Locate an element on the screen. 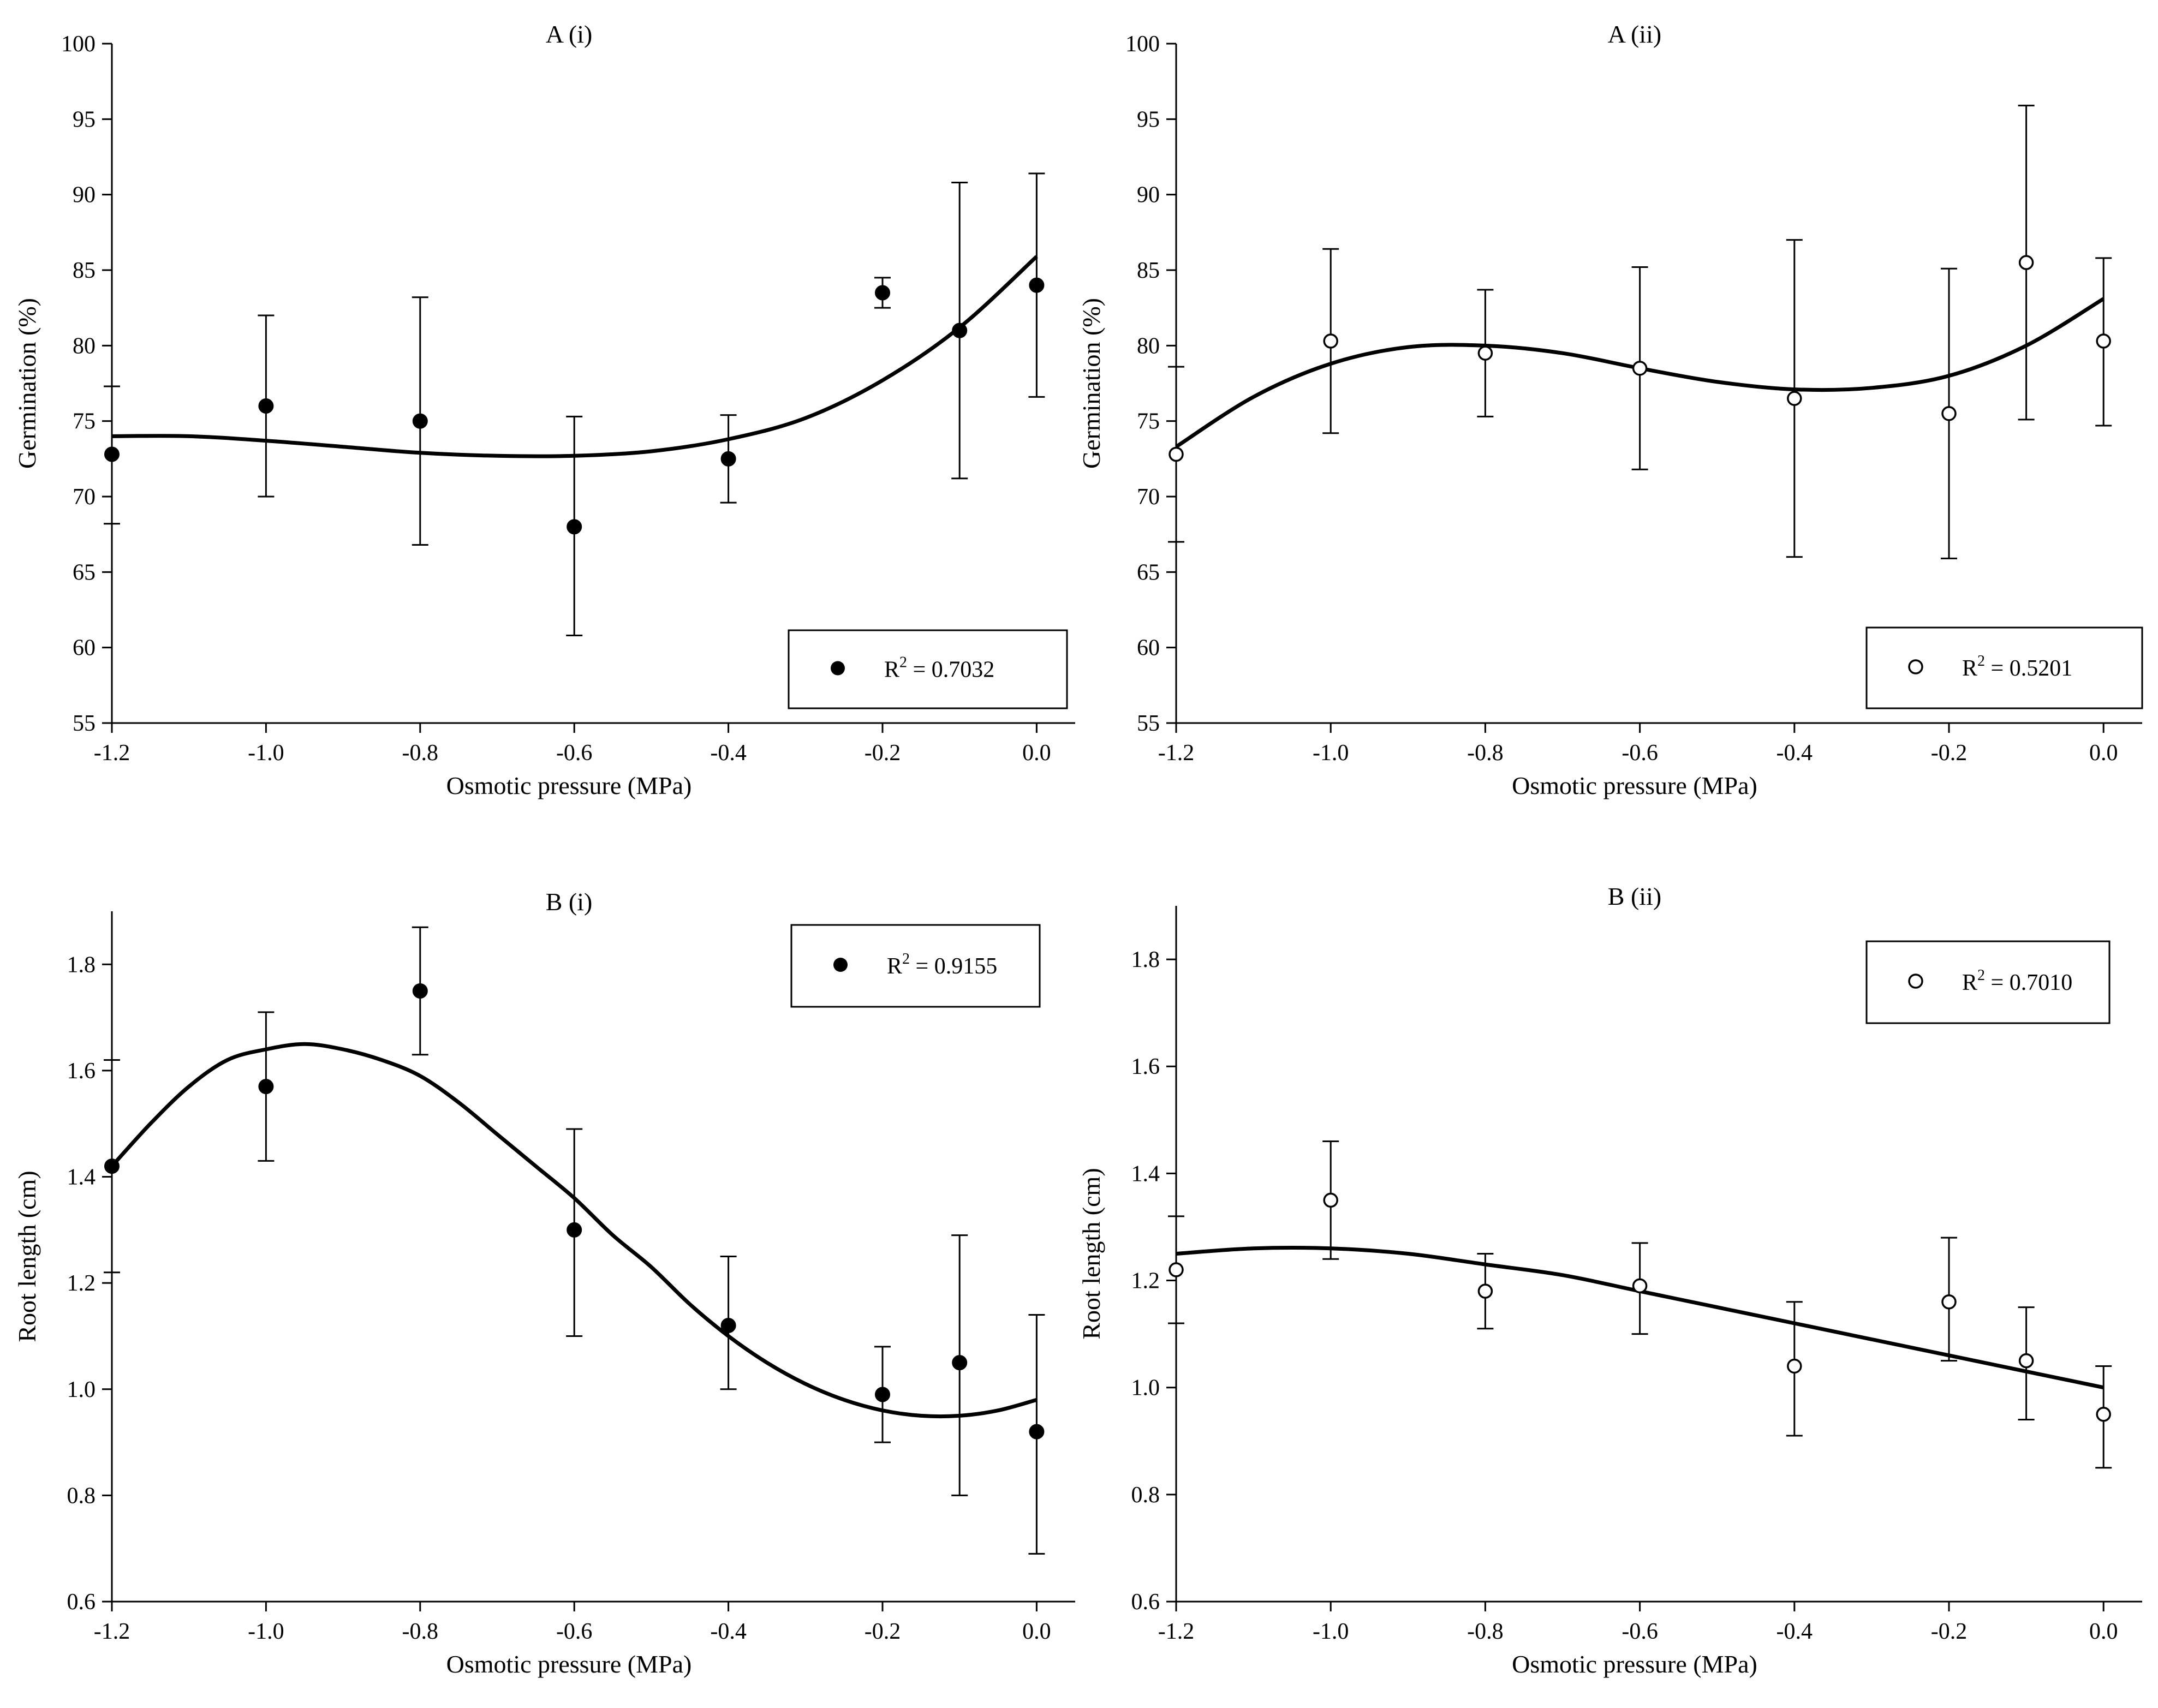 The width and height of the screenshot is (2158, 1708). legend: R2 = 0.5201 is located at coordinates (2004, 667).